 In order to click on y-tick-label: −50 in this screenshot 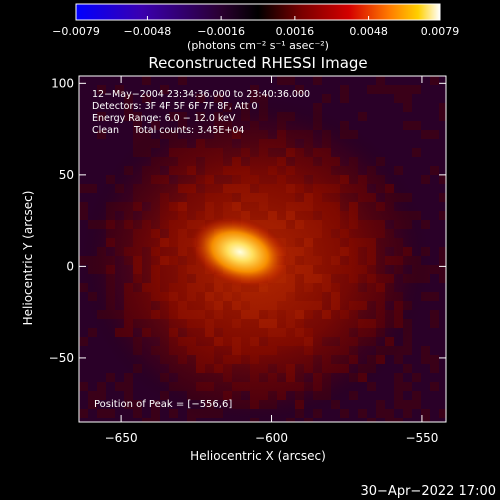, I will do `click(61, 358)`.